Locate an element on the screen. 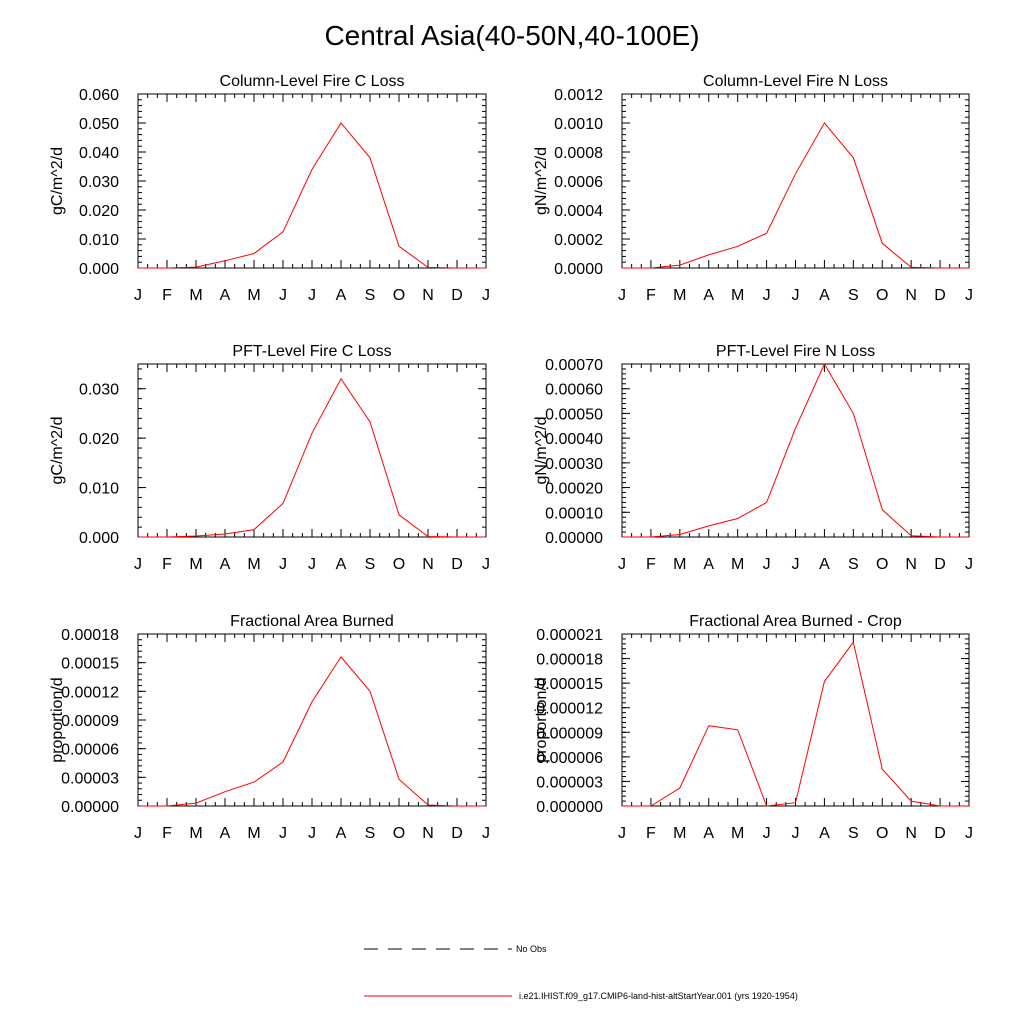  y-tick-label: 0.00015 is located at coordinates (90, 664).